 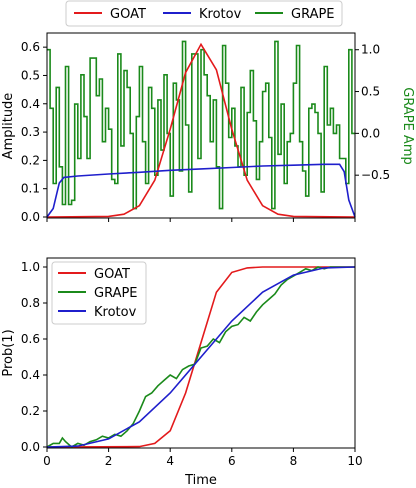 I want to click on population-xtick-label: 4, so click(x=170, y=461).